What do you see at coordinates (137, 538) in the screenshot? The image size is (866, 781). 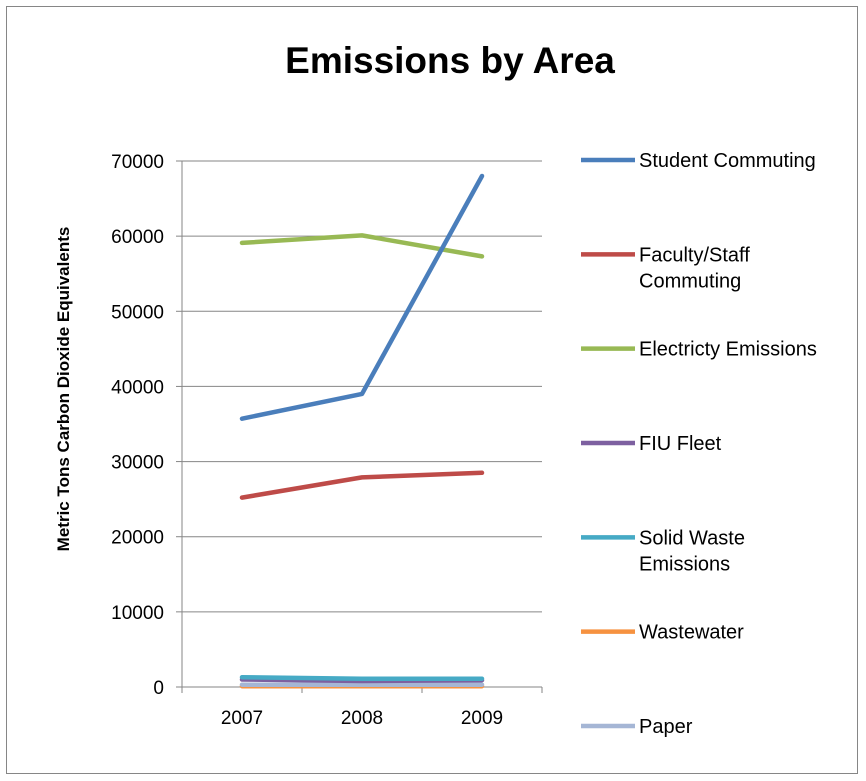 I see `y-tick-label: 20000` at bounding box center [137, 538].